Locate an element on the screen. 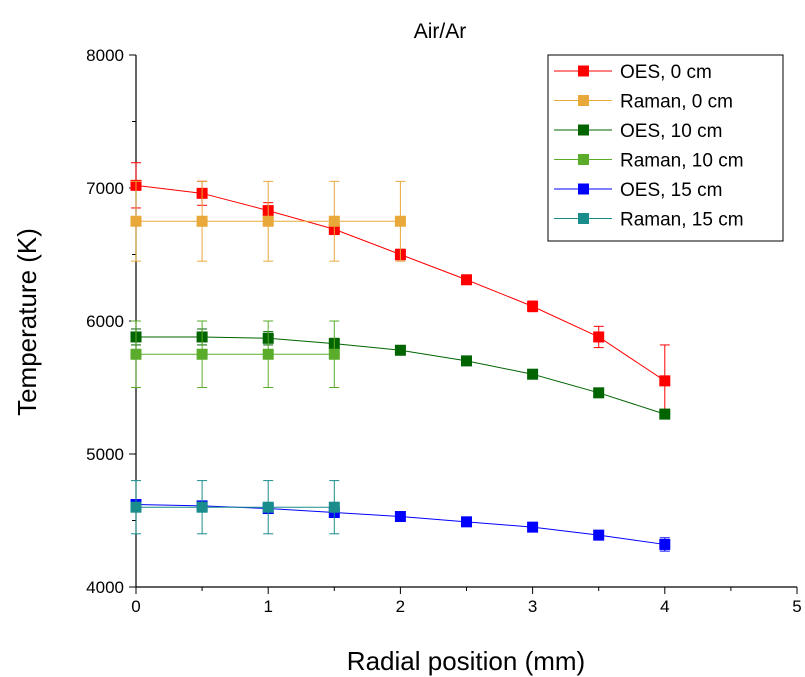  legend-label: OES, 15 cm is located at coordinates (671, 190).